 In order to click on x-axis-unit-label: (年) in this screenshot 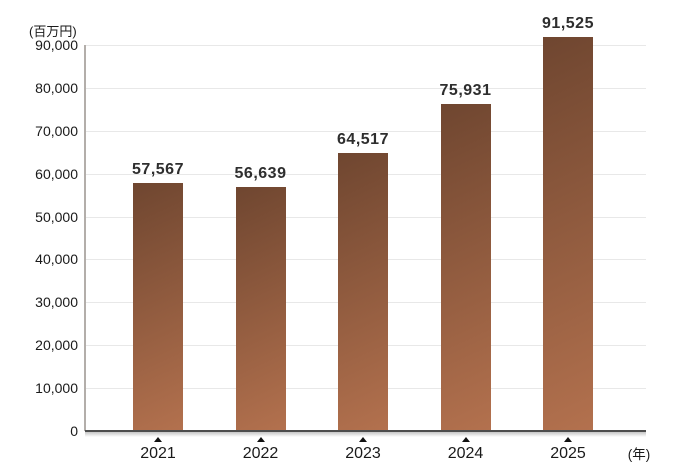, I will do `click(639, 454)`.